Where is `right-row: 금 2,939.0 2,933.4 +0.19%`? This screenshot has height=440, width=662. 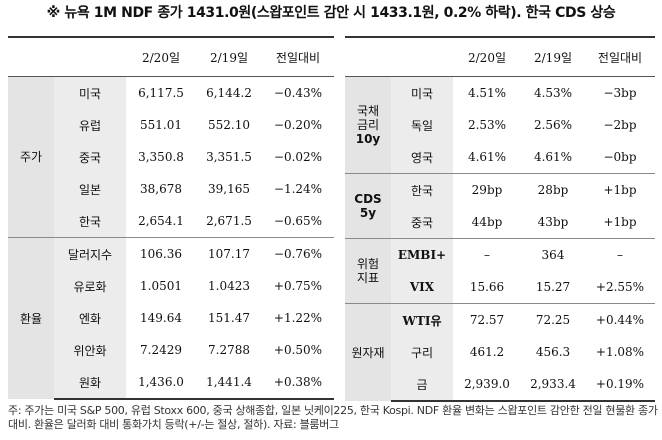
right-row: 금 2,939.0 2,933.4 +0.19% is located at coordinates (500, 385).